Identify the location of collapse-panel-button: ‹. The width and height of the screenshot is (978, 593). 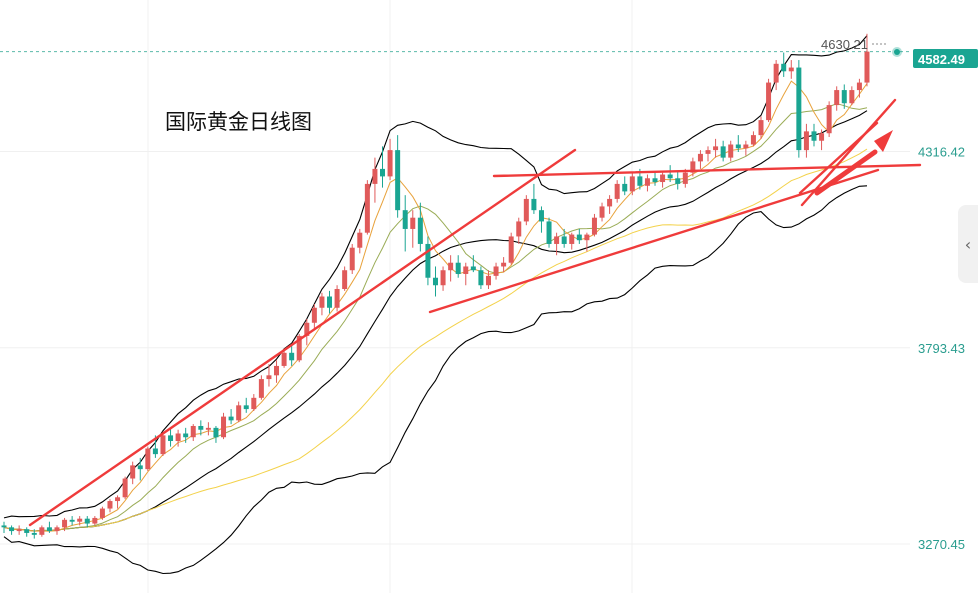
(968, 244).